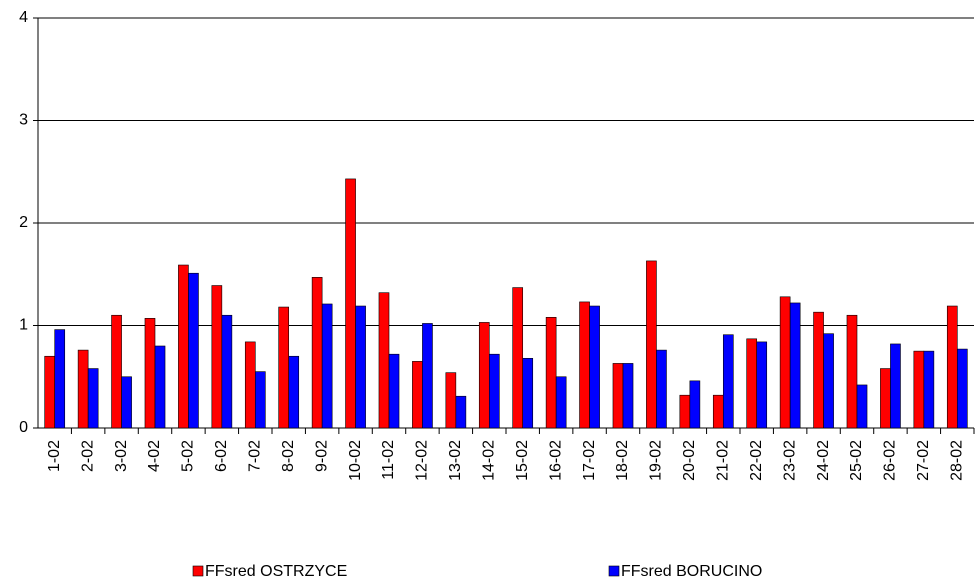  I want to click on x-tick-label: 17-02, so click(589, 460).